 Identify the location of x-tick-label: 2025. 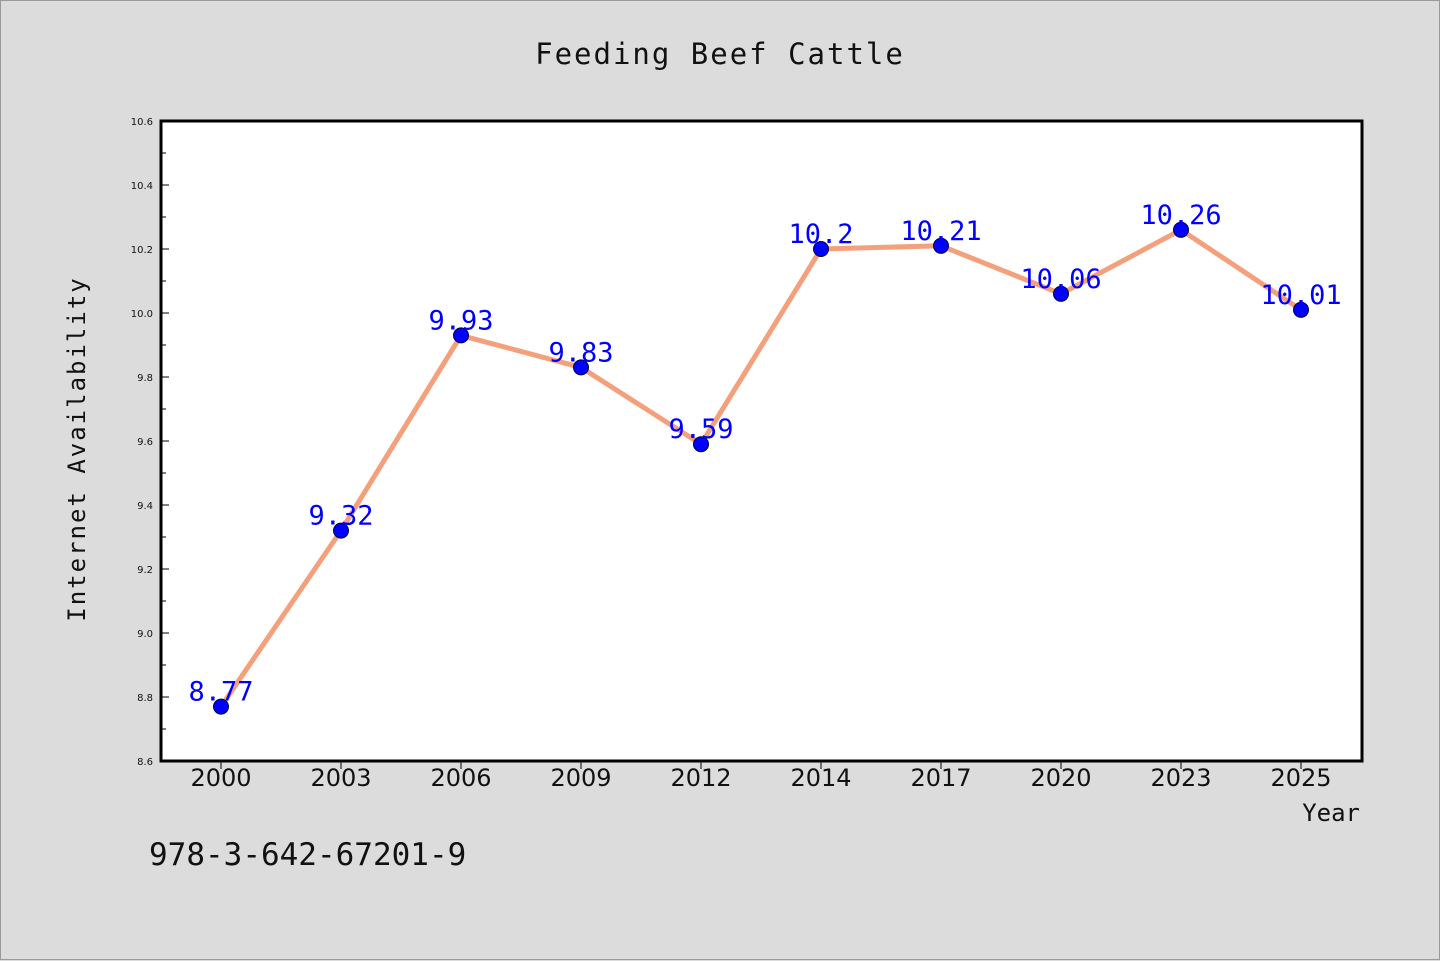
(1300, 778).